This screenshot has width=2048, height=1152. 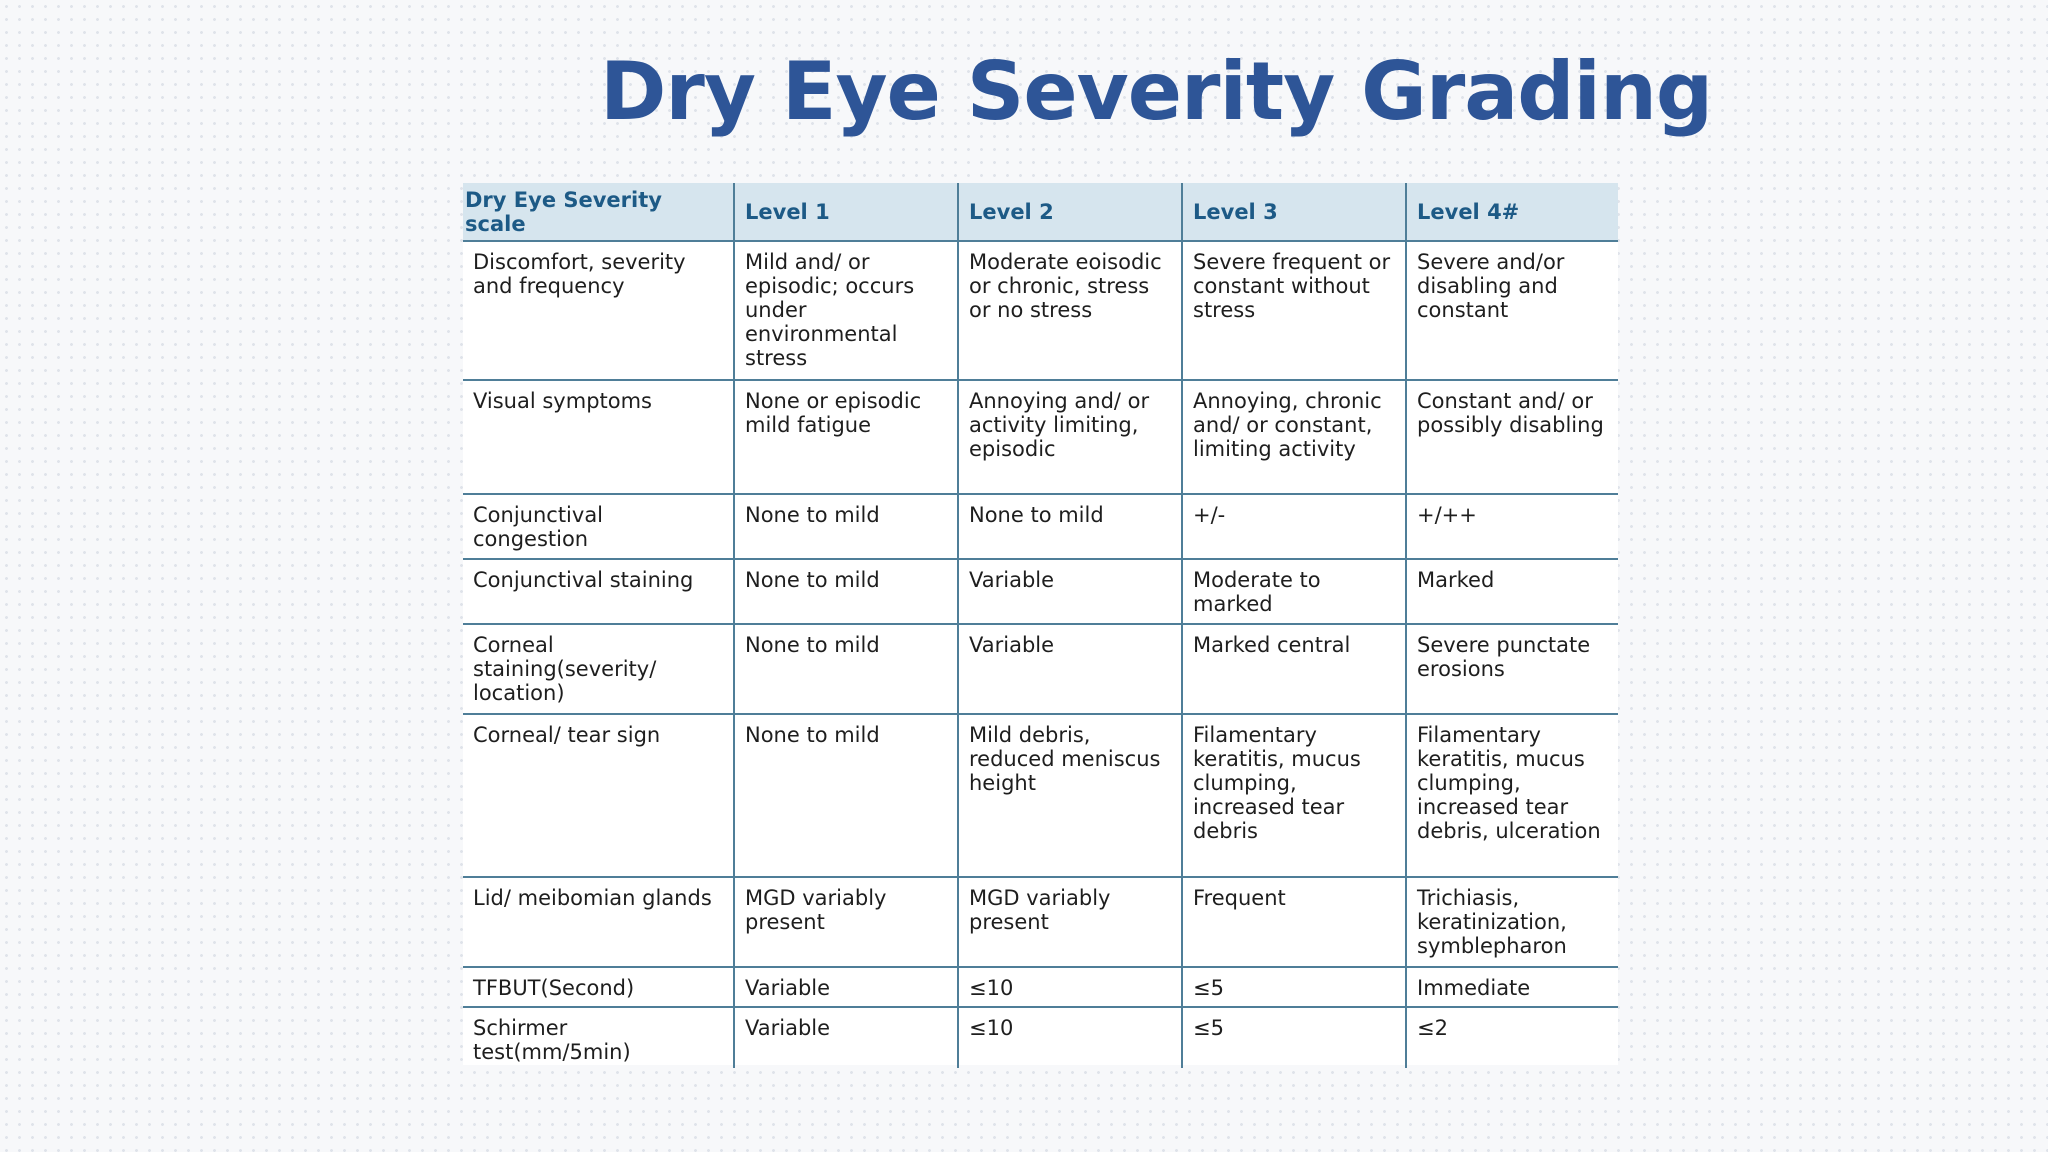 What do you see at coordinates (598, 212) in the screenshot?
I see `header-cell-scale: Dry Eye Severity scale` at bounding box center [598, 212].